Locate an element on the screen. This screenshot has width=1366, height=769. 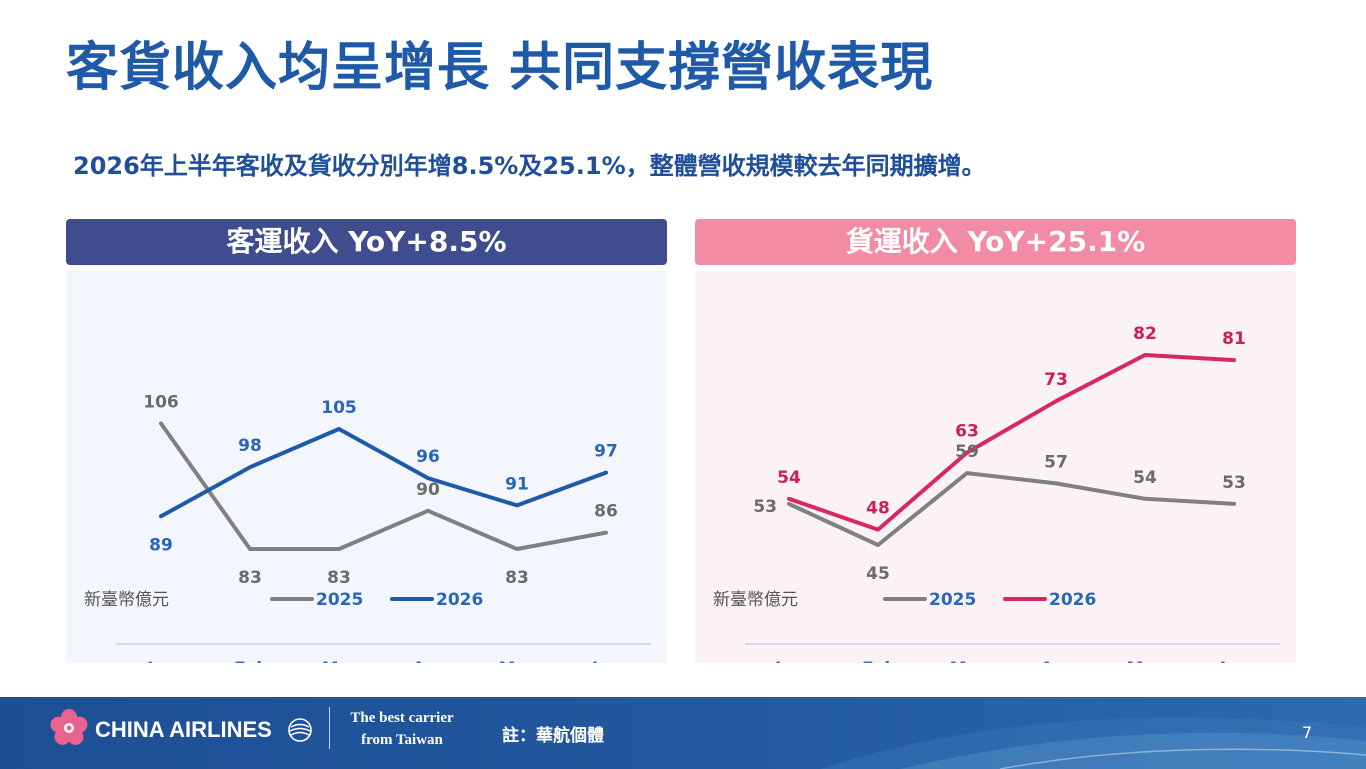
data-label-2026-Jun: 97 is located at coordinates (606, 452).